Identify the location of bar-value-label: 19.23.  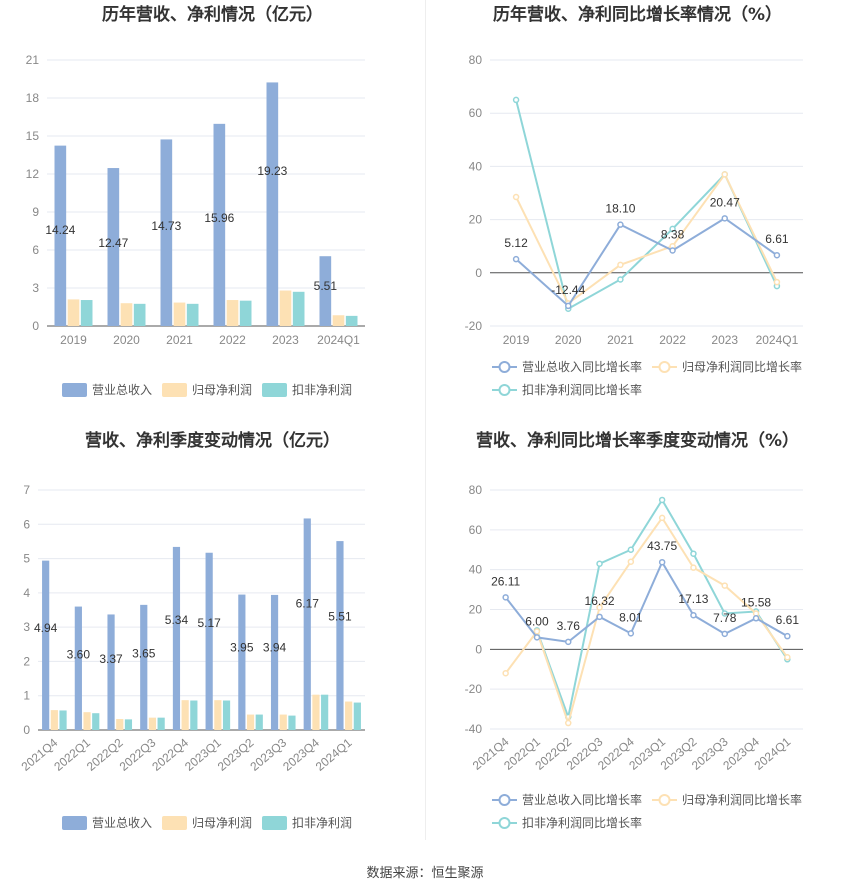
(272, 171).